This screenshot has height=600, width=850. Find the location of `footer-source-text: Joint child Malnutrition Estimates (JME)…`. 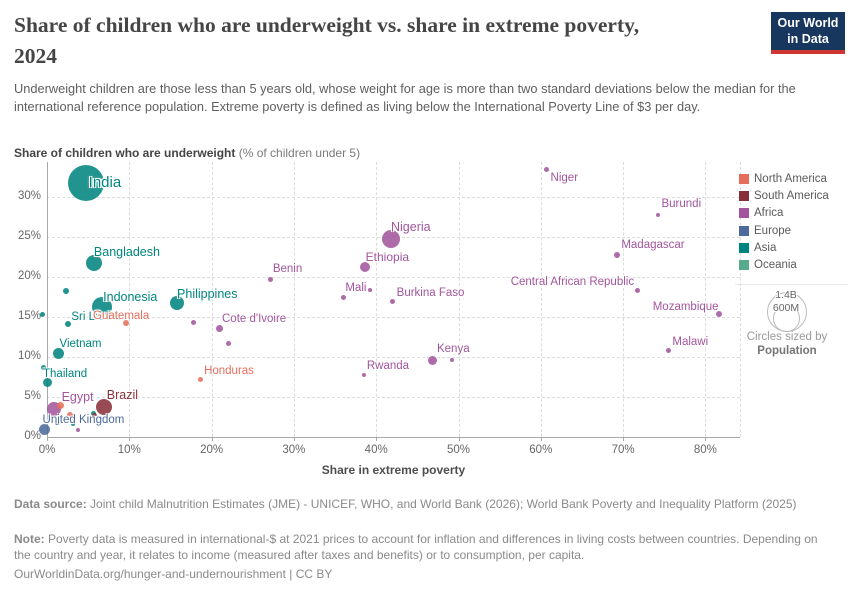

footer-source-text: Joint child Malnutrition Estimates (JME)… is located at coordinates (441, 504).